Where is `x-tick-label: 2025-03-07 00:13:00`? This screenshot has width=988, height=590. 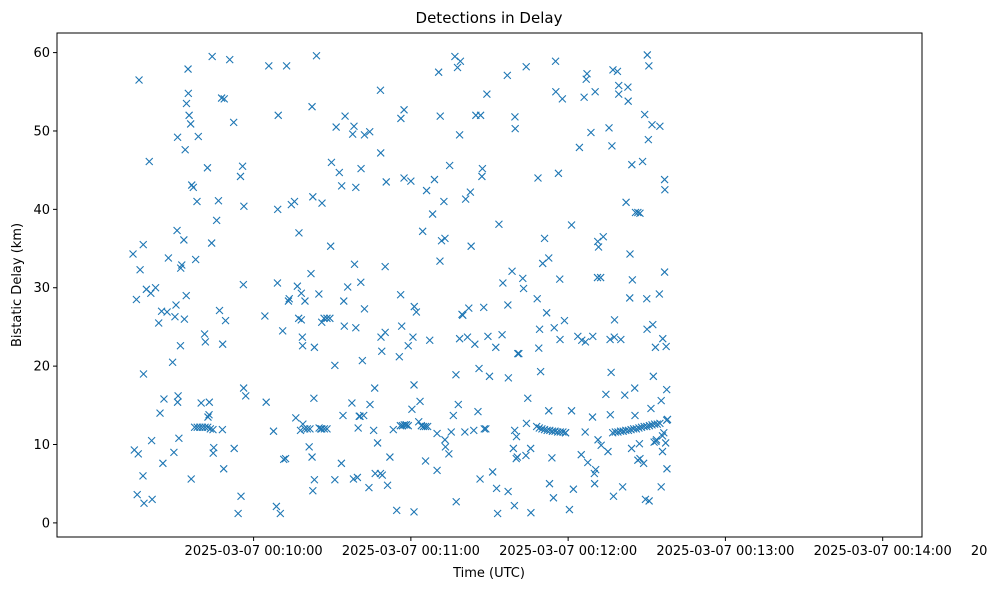 x-tick-label: 2025-03-07 00:13:00 is located at coordinates (725, 551).